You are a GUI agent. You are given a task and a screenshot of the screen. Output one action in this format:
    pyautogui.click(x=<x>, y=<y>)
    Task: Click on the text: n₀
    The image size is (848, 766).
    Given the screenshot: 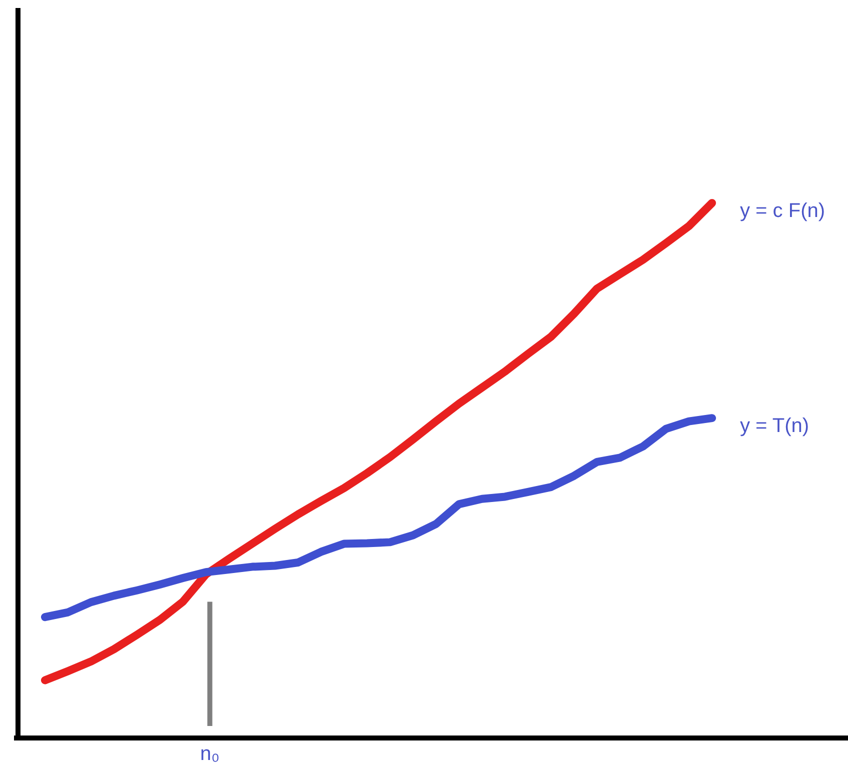 What is the action you would take?
    pyautogui.click(x=210, y=754)
    